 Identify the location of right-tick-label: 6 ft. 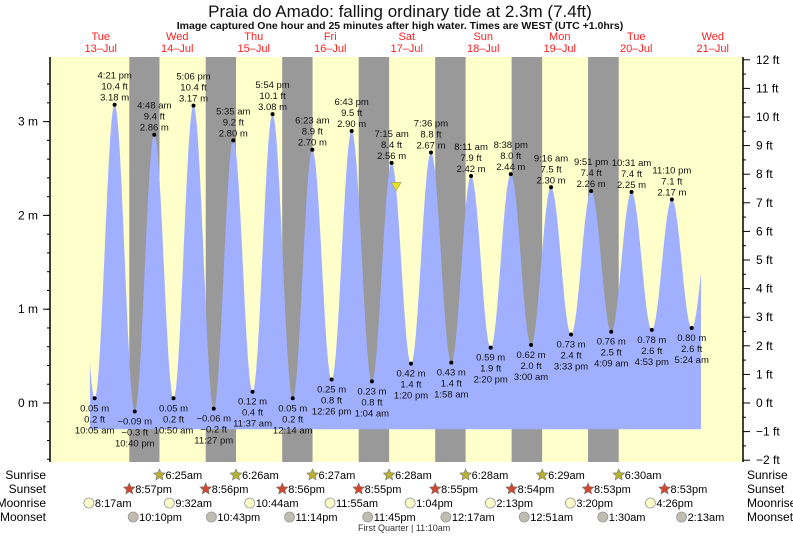
(764, 231).